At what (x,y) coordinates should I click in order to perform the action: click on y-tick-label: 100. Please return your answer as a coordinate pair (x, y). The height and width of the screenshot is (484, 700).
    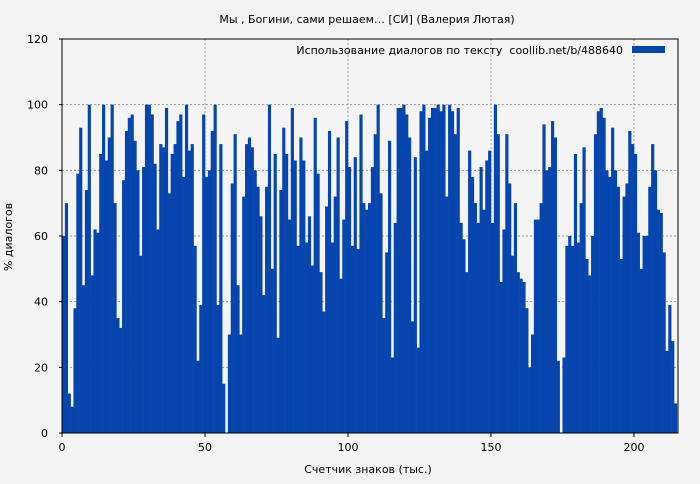
    Looking at the image, I should click on (37, 105).